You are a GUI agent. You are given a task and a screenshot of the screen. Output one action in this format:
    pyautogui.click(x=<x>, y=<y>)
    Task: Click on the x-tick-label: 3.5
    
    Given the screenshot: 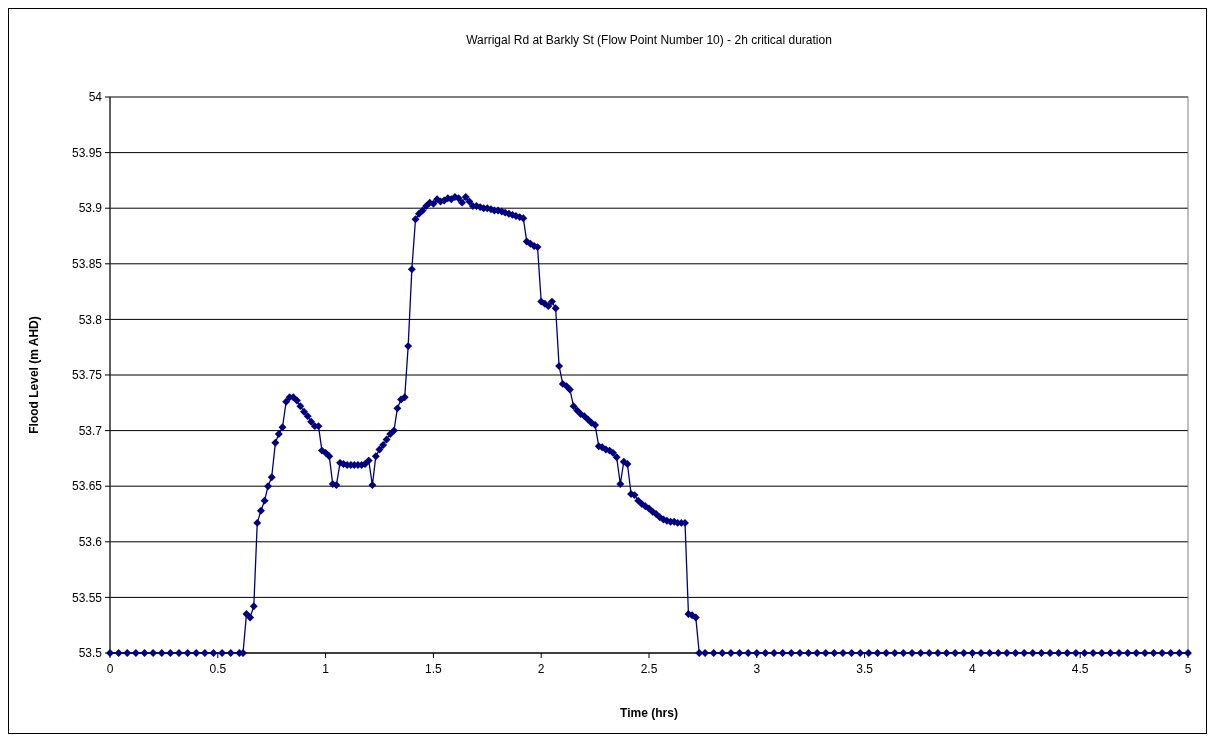 What is the action you would take?
    pyautogui.click(x=865, y=669)
    